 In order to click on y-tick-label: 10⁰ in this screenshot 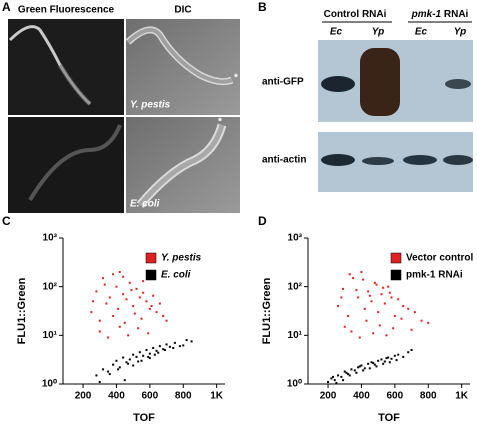, I will do `click(49, 384)`.